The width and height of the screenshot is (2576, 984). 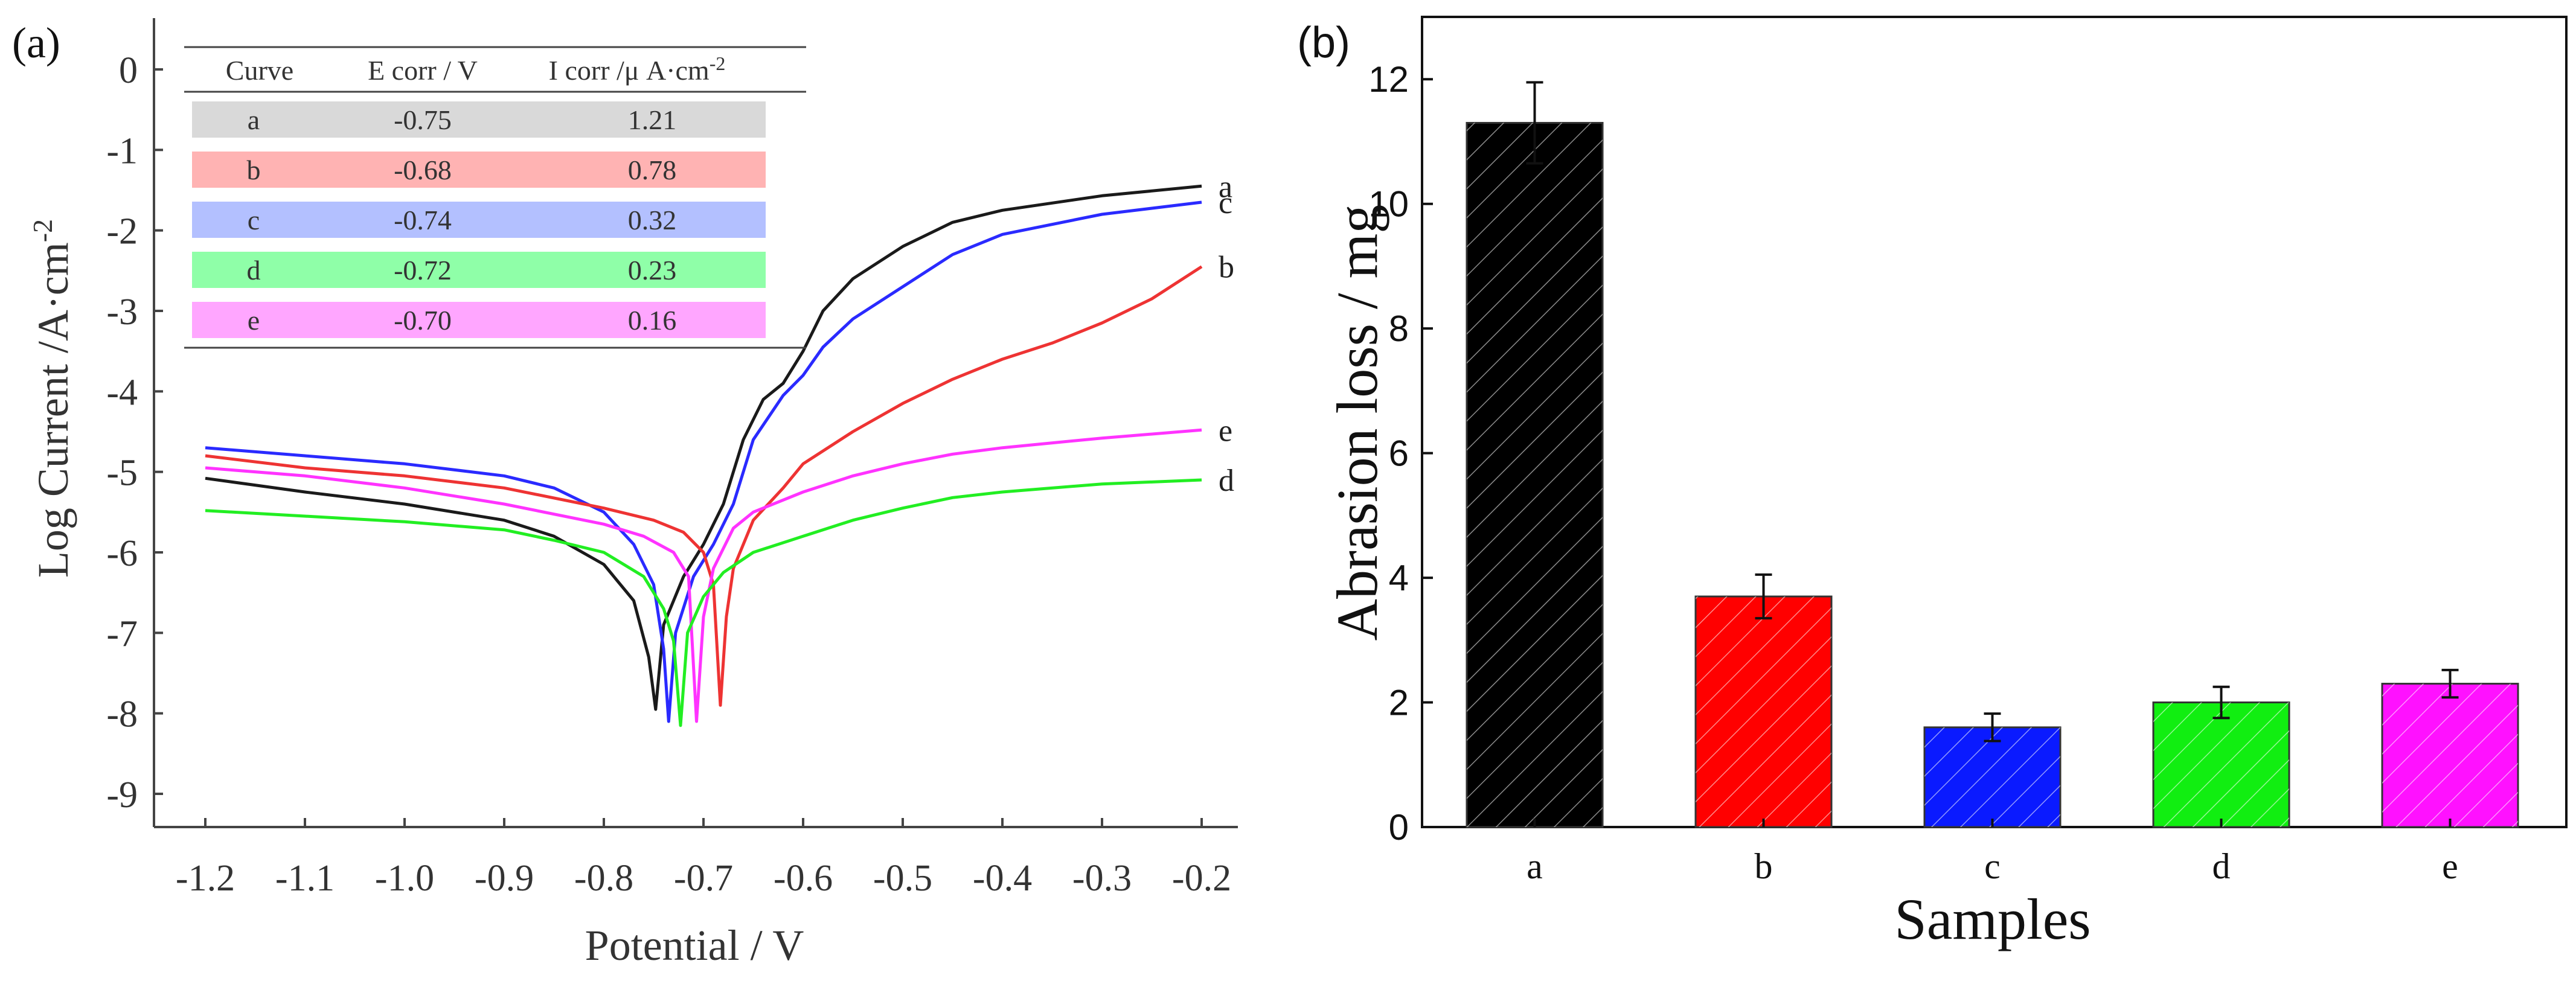 I want to click on table-cell-curve: b, so click(x=254, y=170).